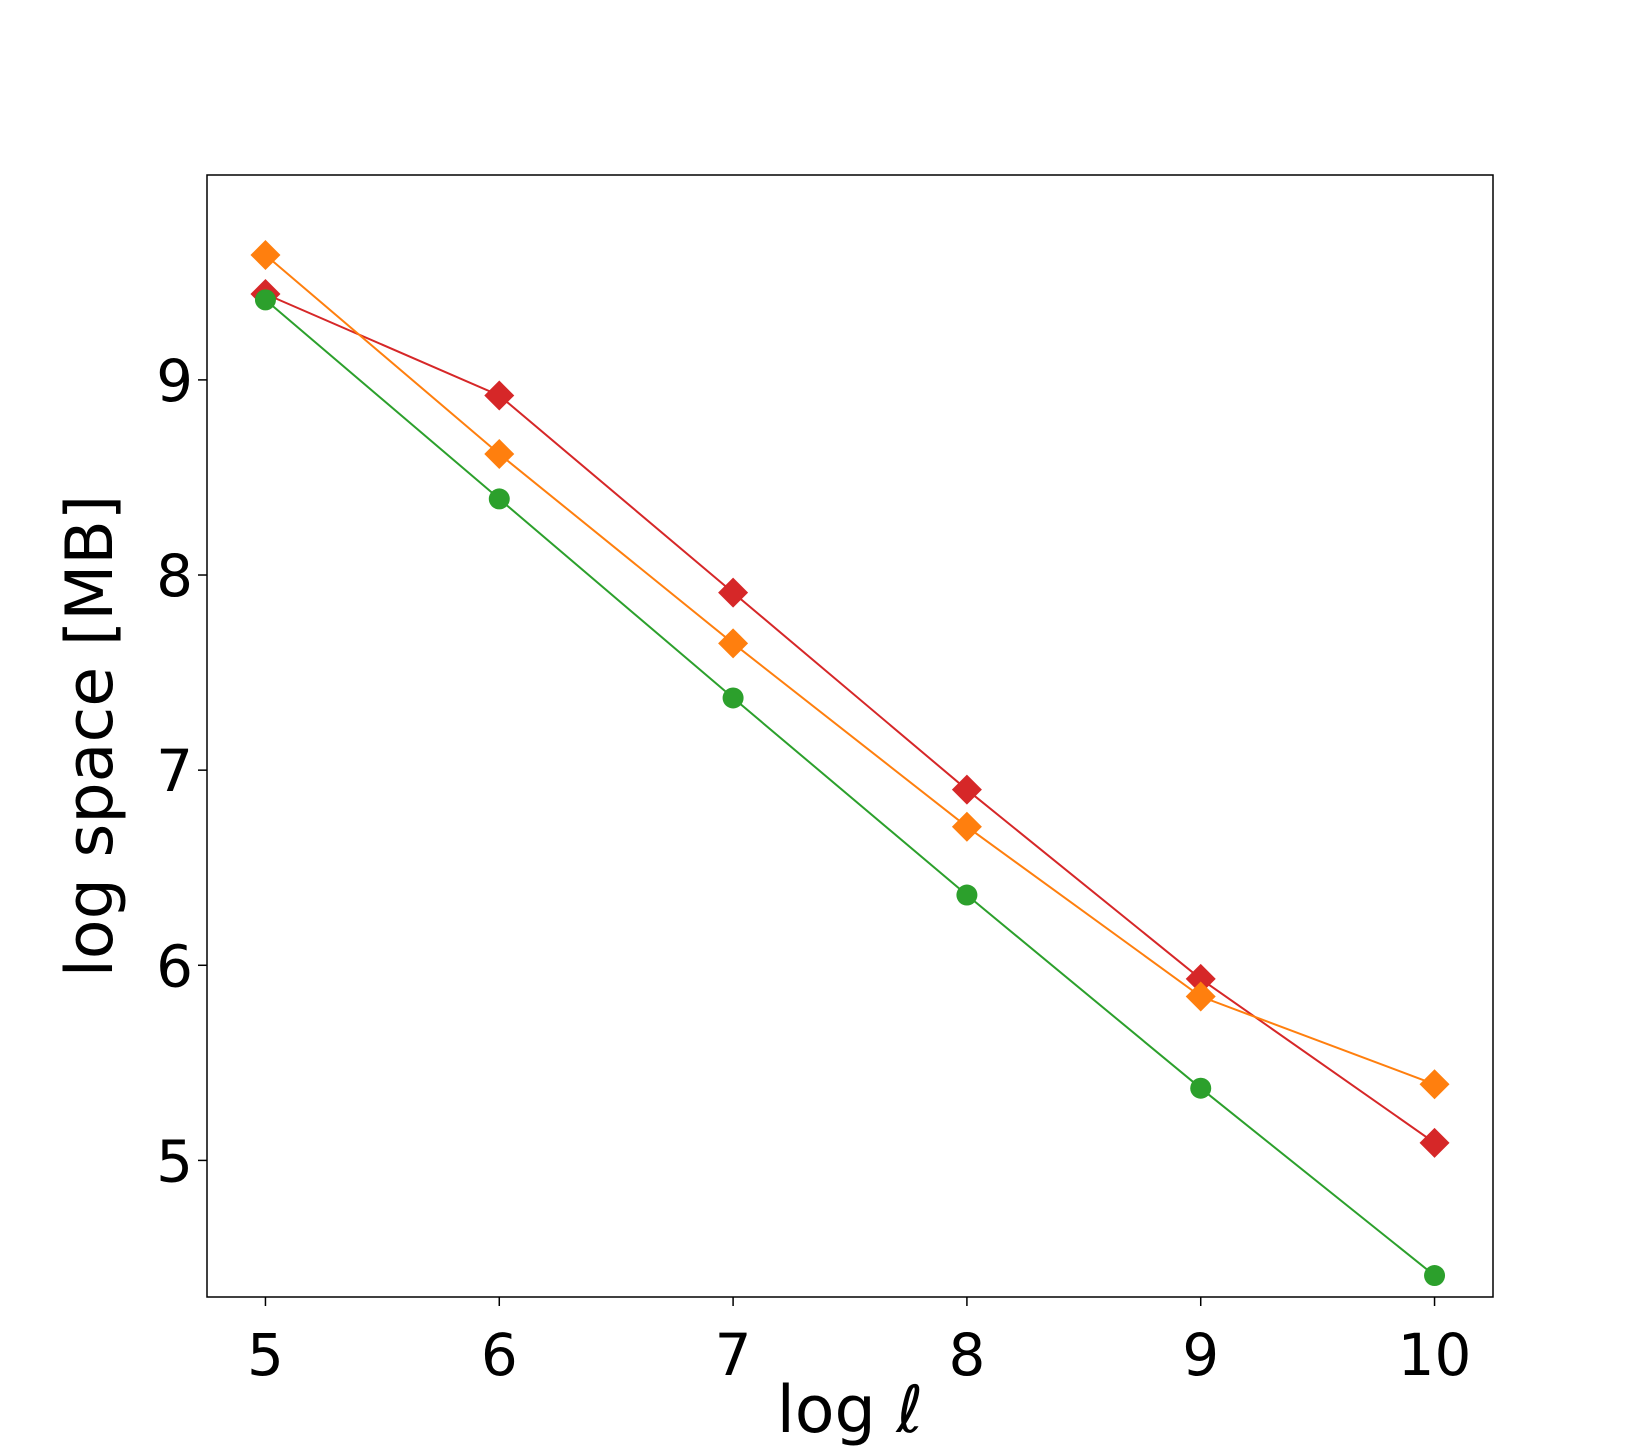 Image resolution: width=1650 pixels, height=1450 pixels. I want to click on x-axis-label: log ℓ, so click(850, 1410).